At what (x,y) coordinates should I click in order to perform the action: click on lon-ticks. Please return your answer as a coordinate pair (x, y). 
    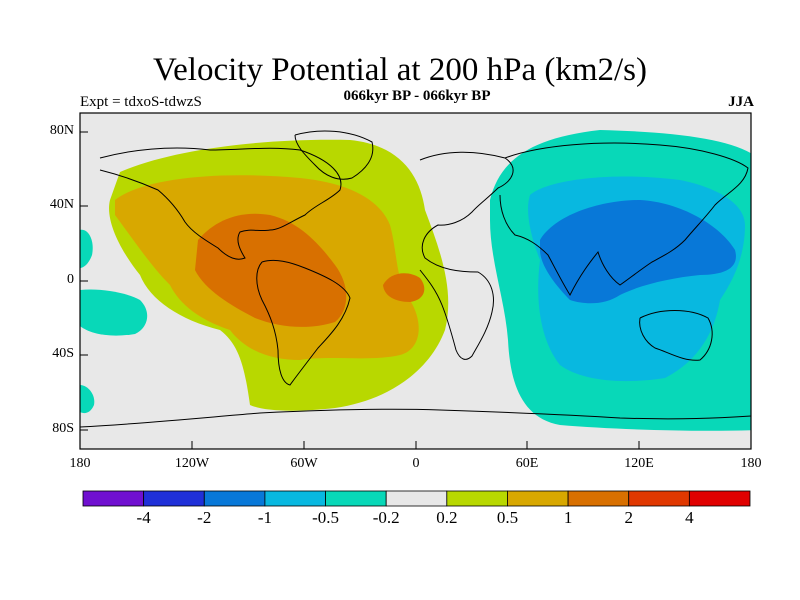
    Looking at the image, I should click on (415, 445).